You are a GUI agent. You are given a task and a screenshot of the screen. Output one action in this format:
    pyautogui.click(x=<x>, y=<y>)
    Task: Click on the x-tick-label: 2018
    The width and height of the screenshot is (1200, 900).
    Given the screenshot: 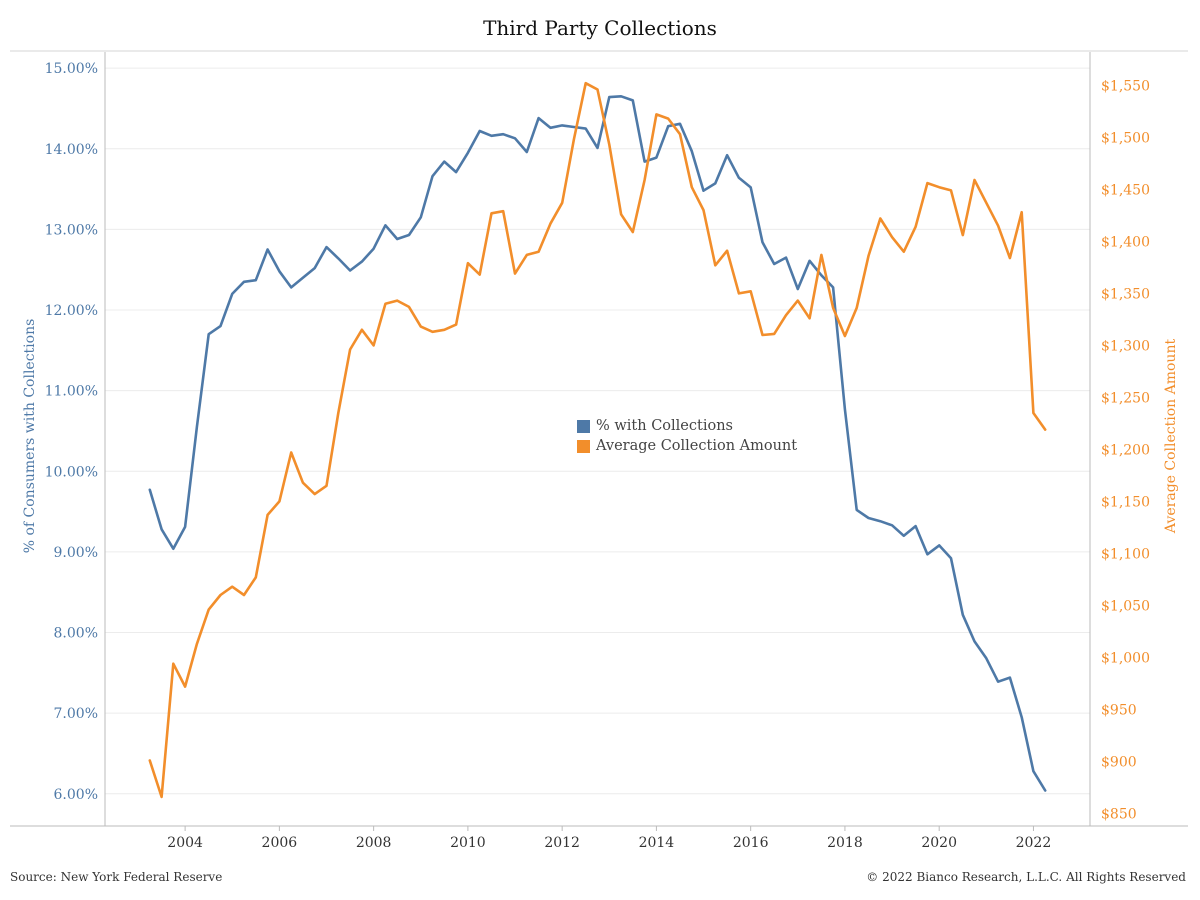 What is the action you would take?
    pyautogui.click(x=845, y=843)
    